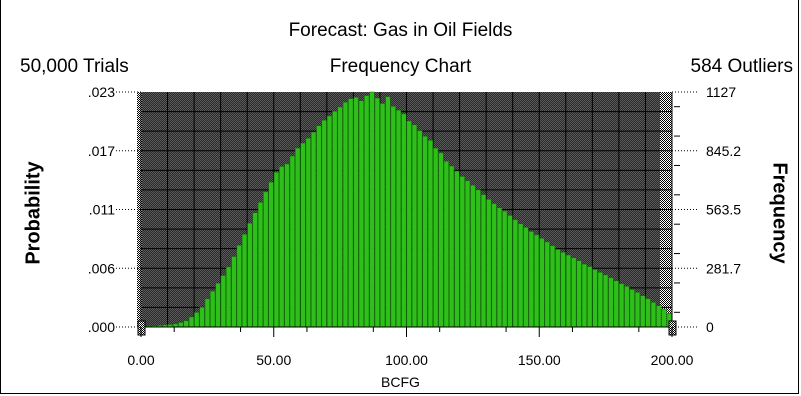  Describe the element at coordinates (74, 66) in the screenshot. I see `trials-count-label: 50,000 Trials` at that location.